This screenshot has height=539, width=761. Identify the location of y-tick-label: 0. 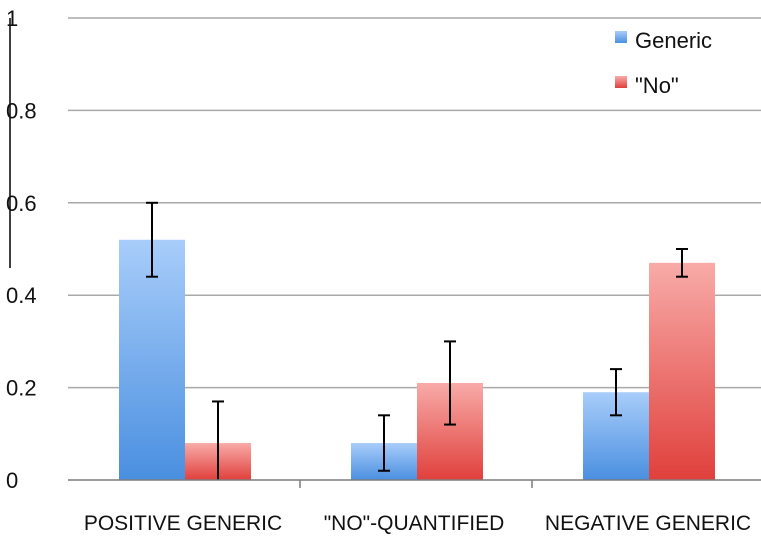
(12, 480).